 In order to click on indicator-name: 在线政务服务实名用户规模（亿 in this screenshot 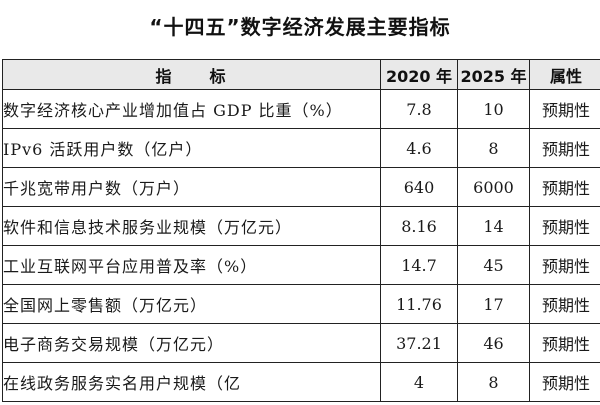, I will do `click(191, 382)`.